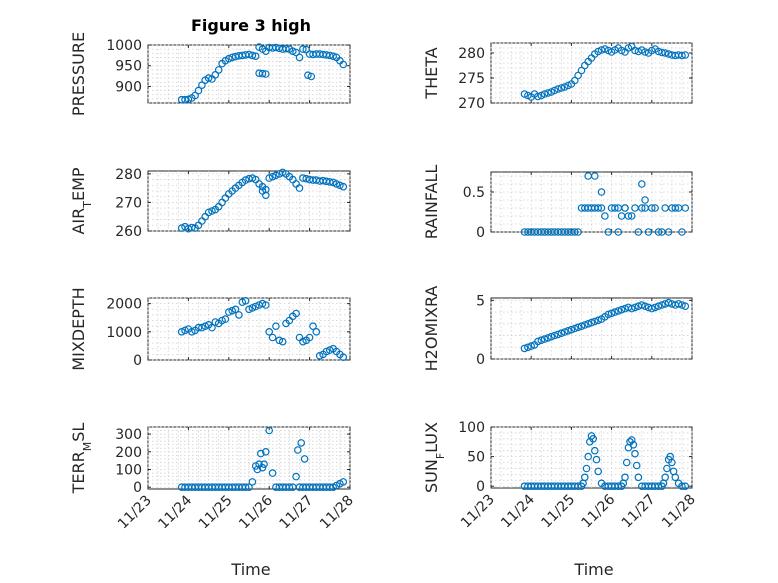  Describe the element at coordinates (78, 74) in the screenshot. I see `y-axis-label: PRESSURE` at that location.